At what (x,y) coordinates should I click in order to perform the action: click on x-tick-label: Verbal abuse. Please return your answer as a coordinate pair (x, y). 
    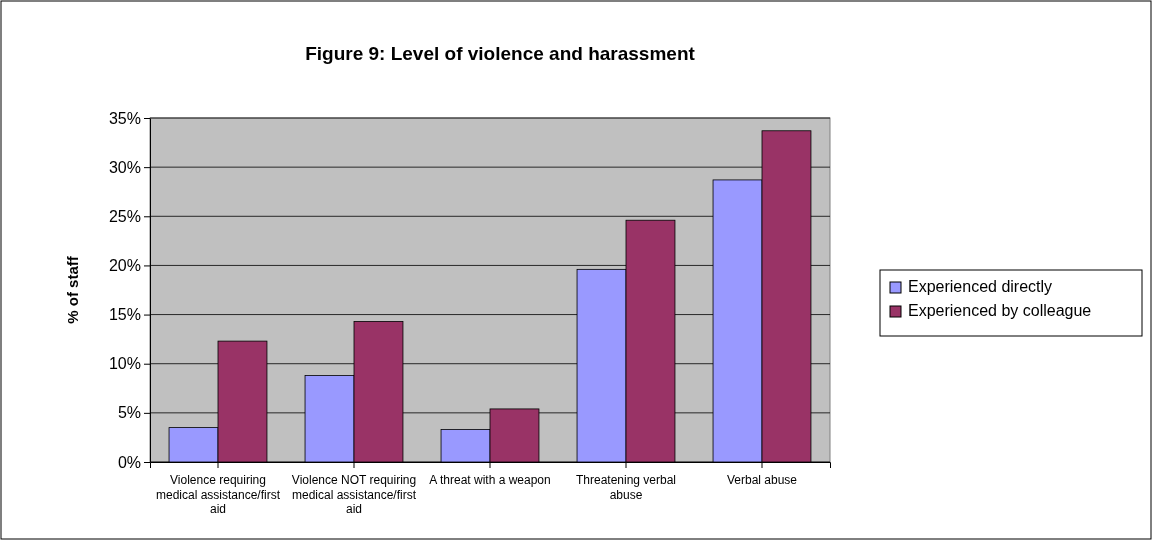
    Looking at the image, I should click on (762, 480).